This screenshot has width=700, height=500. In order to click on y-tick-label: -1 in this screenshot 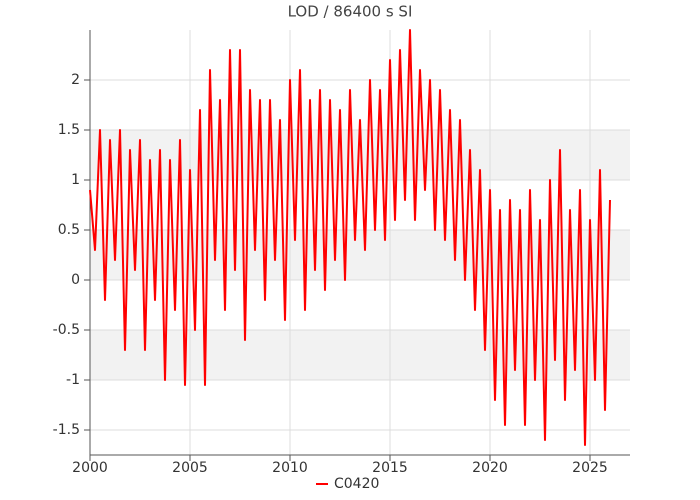, I will do `click(73, 380)`.